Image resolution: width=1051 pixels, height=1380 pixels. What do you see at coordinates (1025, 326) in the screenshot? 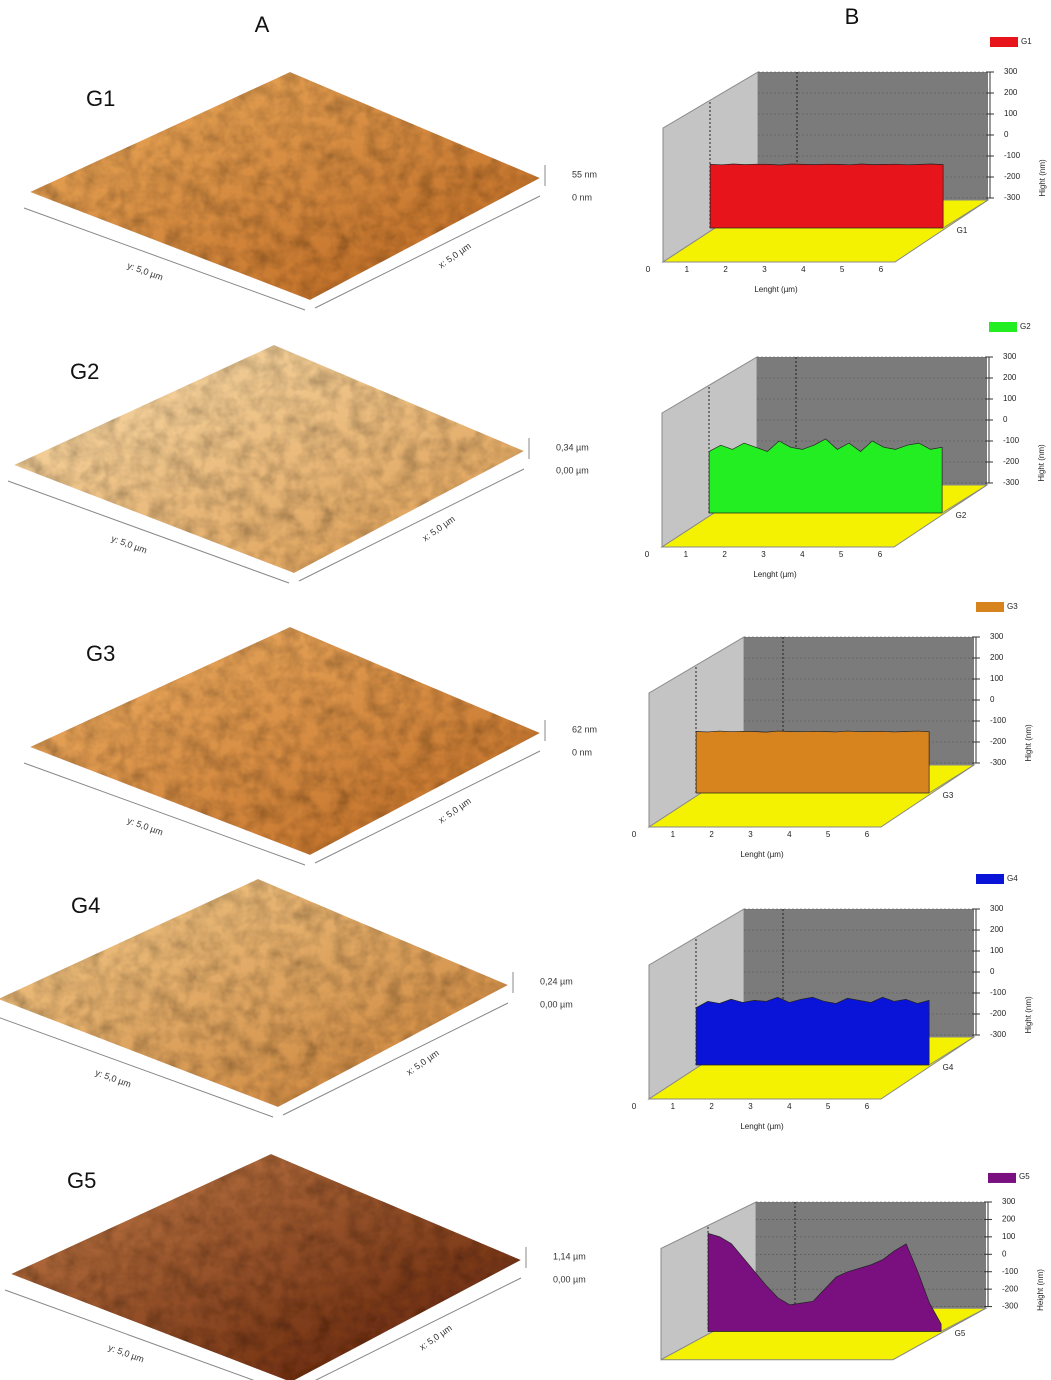
I see `legend-label: G2` at bounding box center [1025, 326].